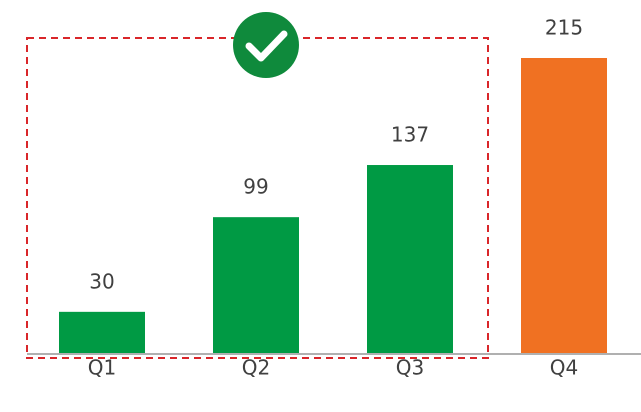 The height and width of the screenshot is (412, 641). I want to click on value-label: 30, so click(101, 281).